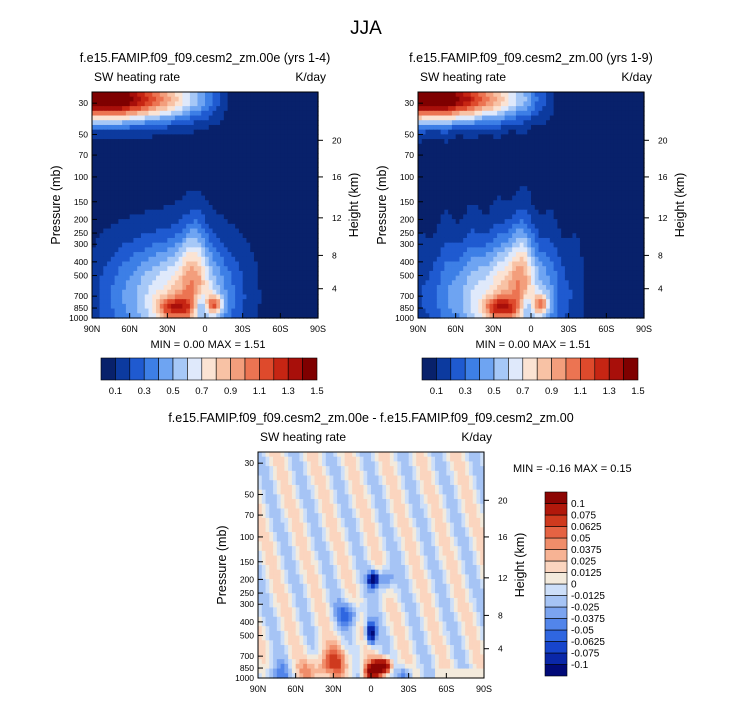 Image resolution: width=733 pixels, height=701 pixels. What do you see at coordinates (238, 369) in the screenshot?
I see `colorbar-swatch` at bounding box center [238, 369].